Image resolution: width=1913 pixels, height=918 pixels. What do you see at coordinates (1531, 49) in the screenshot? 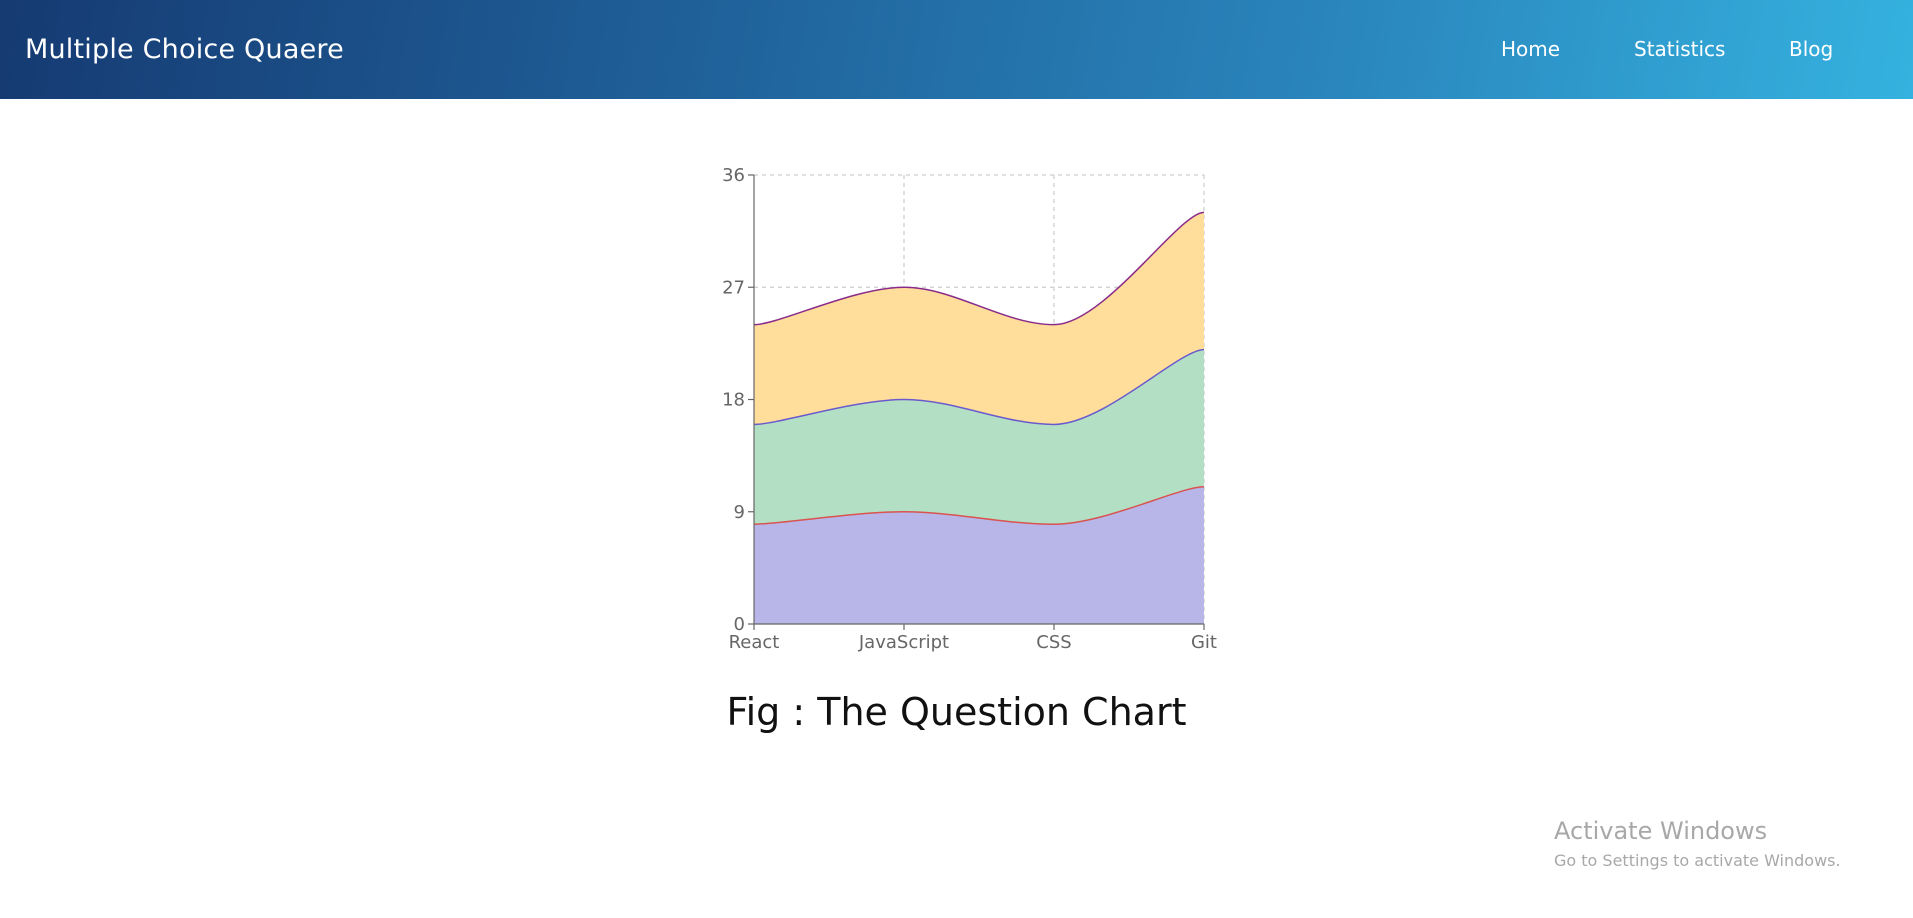
I see `nav-link-home: Home` at bounding box center [1531, 49].